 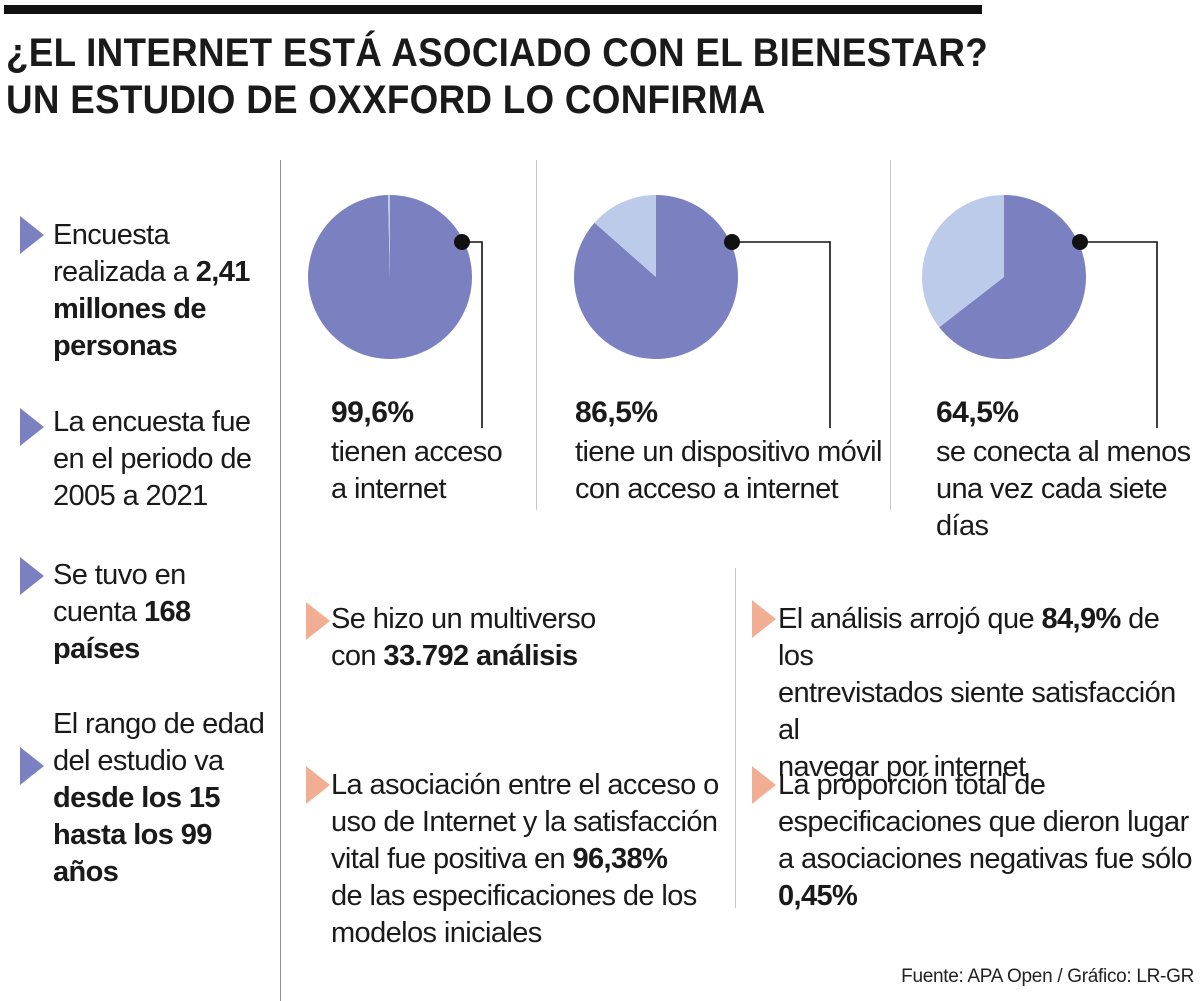 What do you see at coordinates (130, 309) in the screenshot?
I see `fact-highlight: millones de` at bounding box center [130, 309].